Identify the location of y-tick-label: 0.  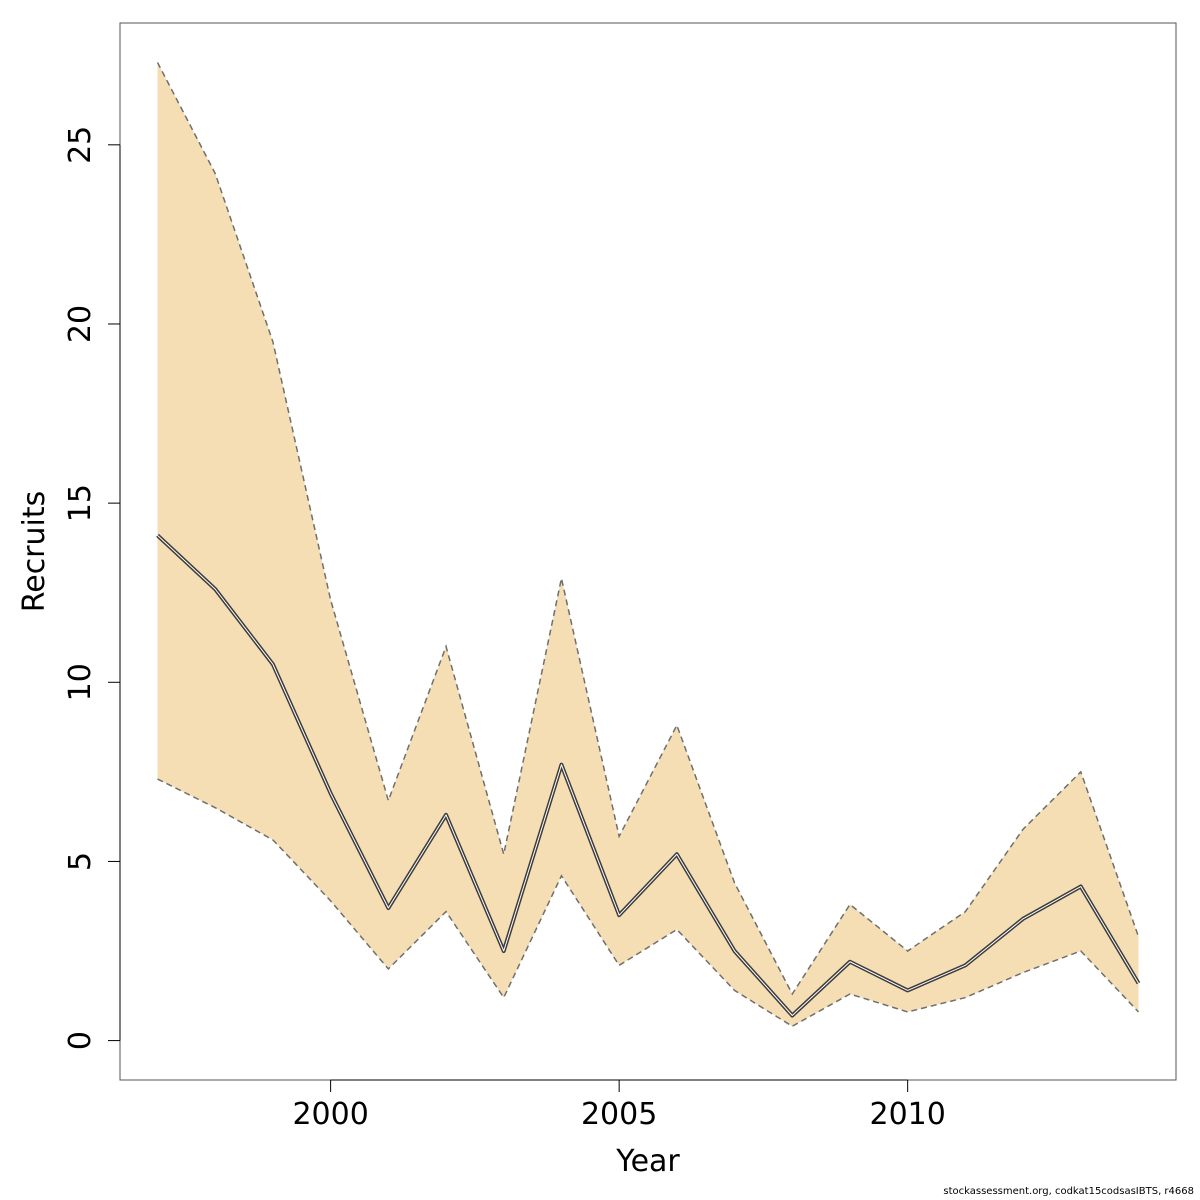
(80, 1040).